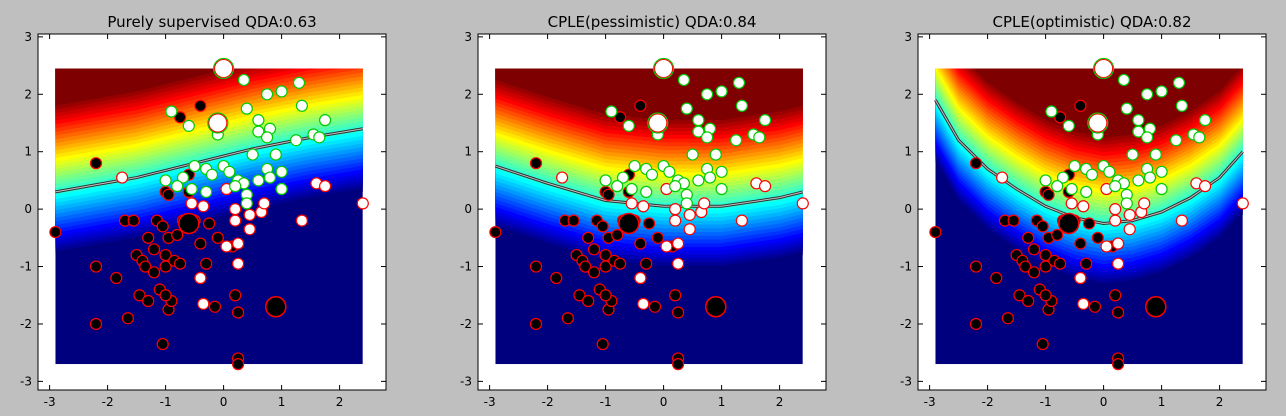 Image resolution: width=1286 pixels, height=416 pixels. I want to click on x-tick-label: 2, so click(1220, 402).